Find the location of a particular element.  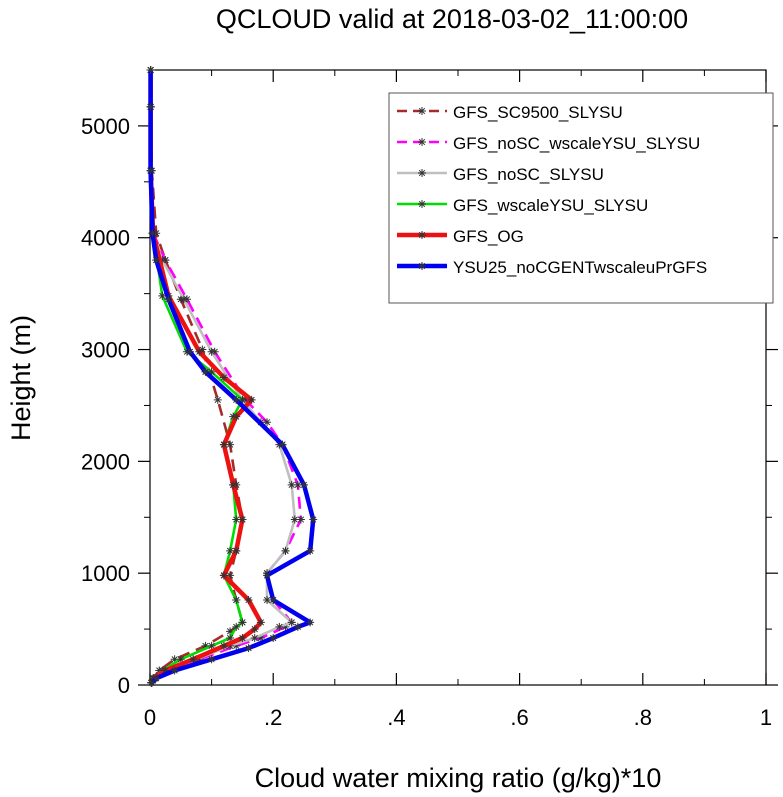

x-tick-label: .8 is located at coordinates (643, 717).